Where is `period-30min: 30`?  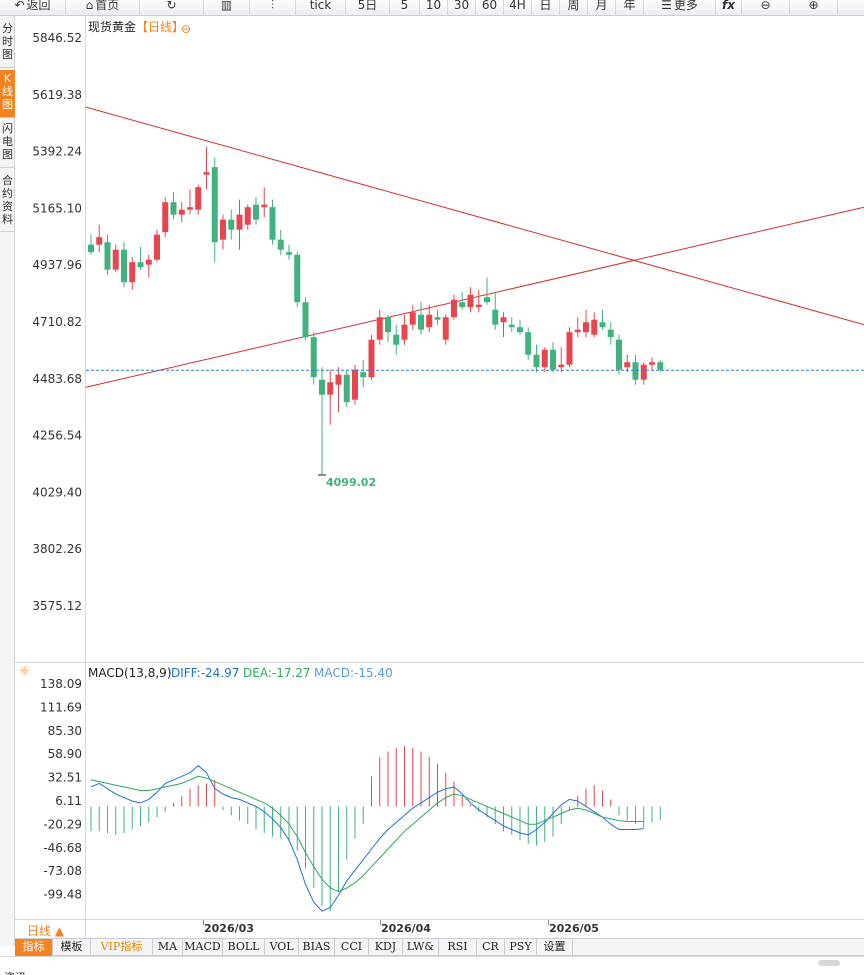 period-30min: 30 is located at coordinates (462, 8).